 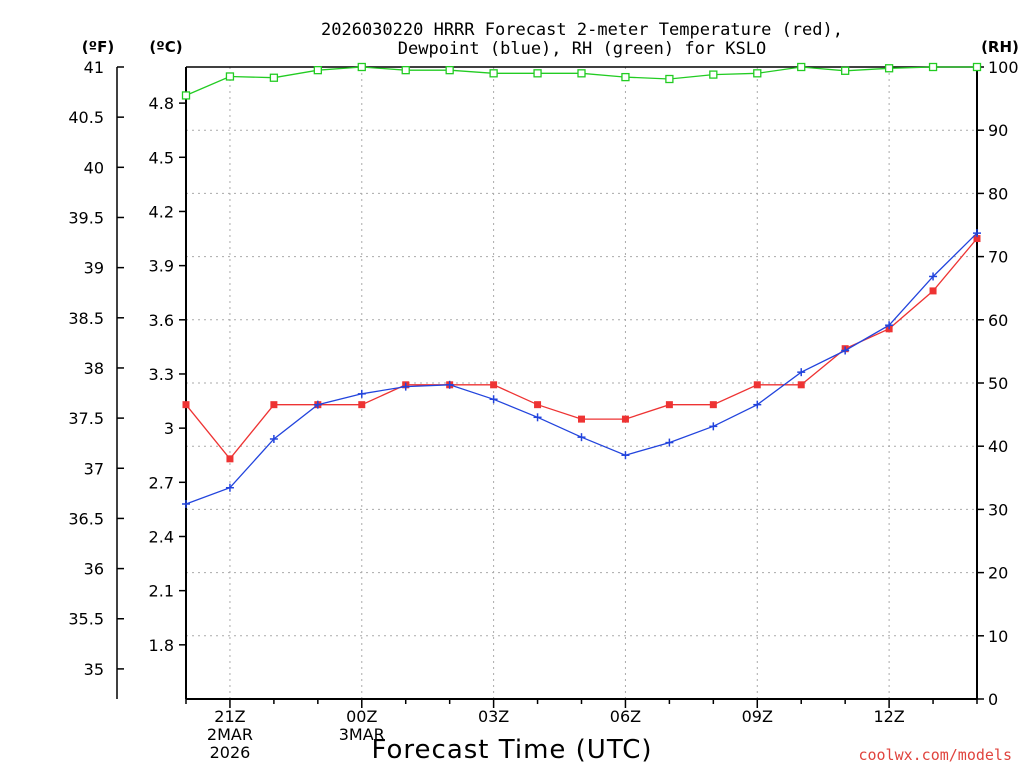 What do you see at coordinates (998, 636) in the screenshot?
I see `rh-tick-label: 10` at bounding box center [998, 636].